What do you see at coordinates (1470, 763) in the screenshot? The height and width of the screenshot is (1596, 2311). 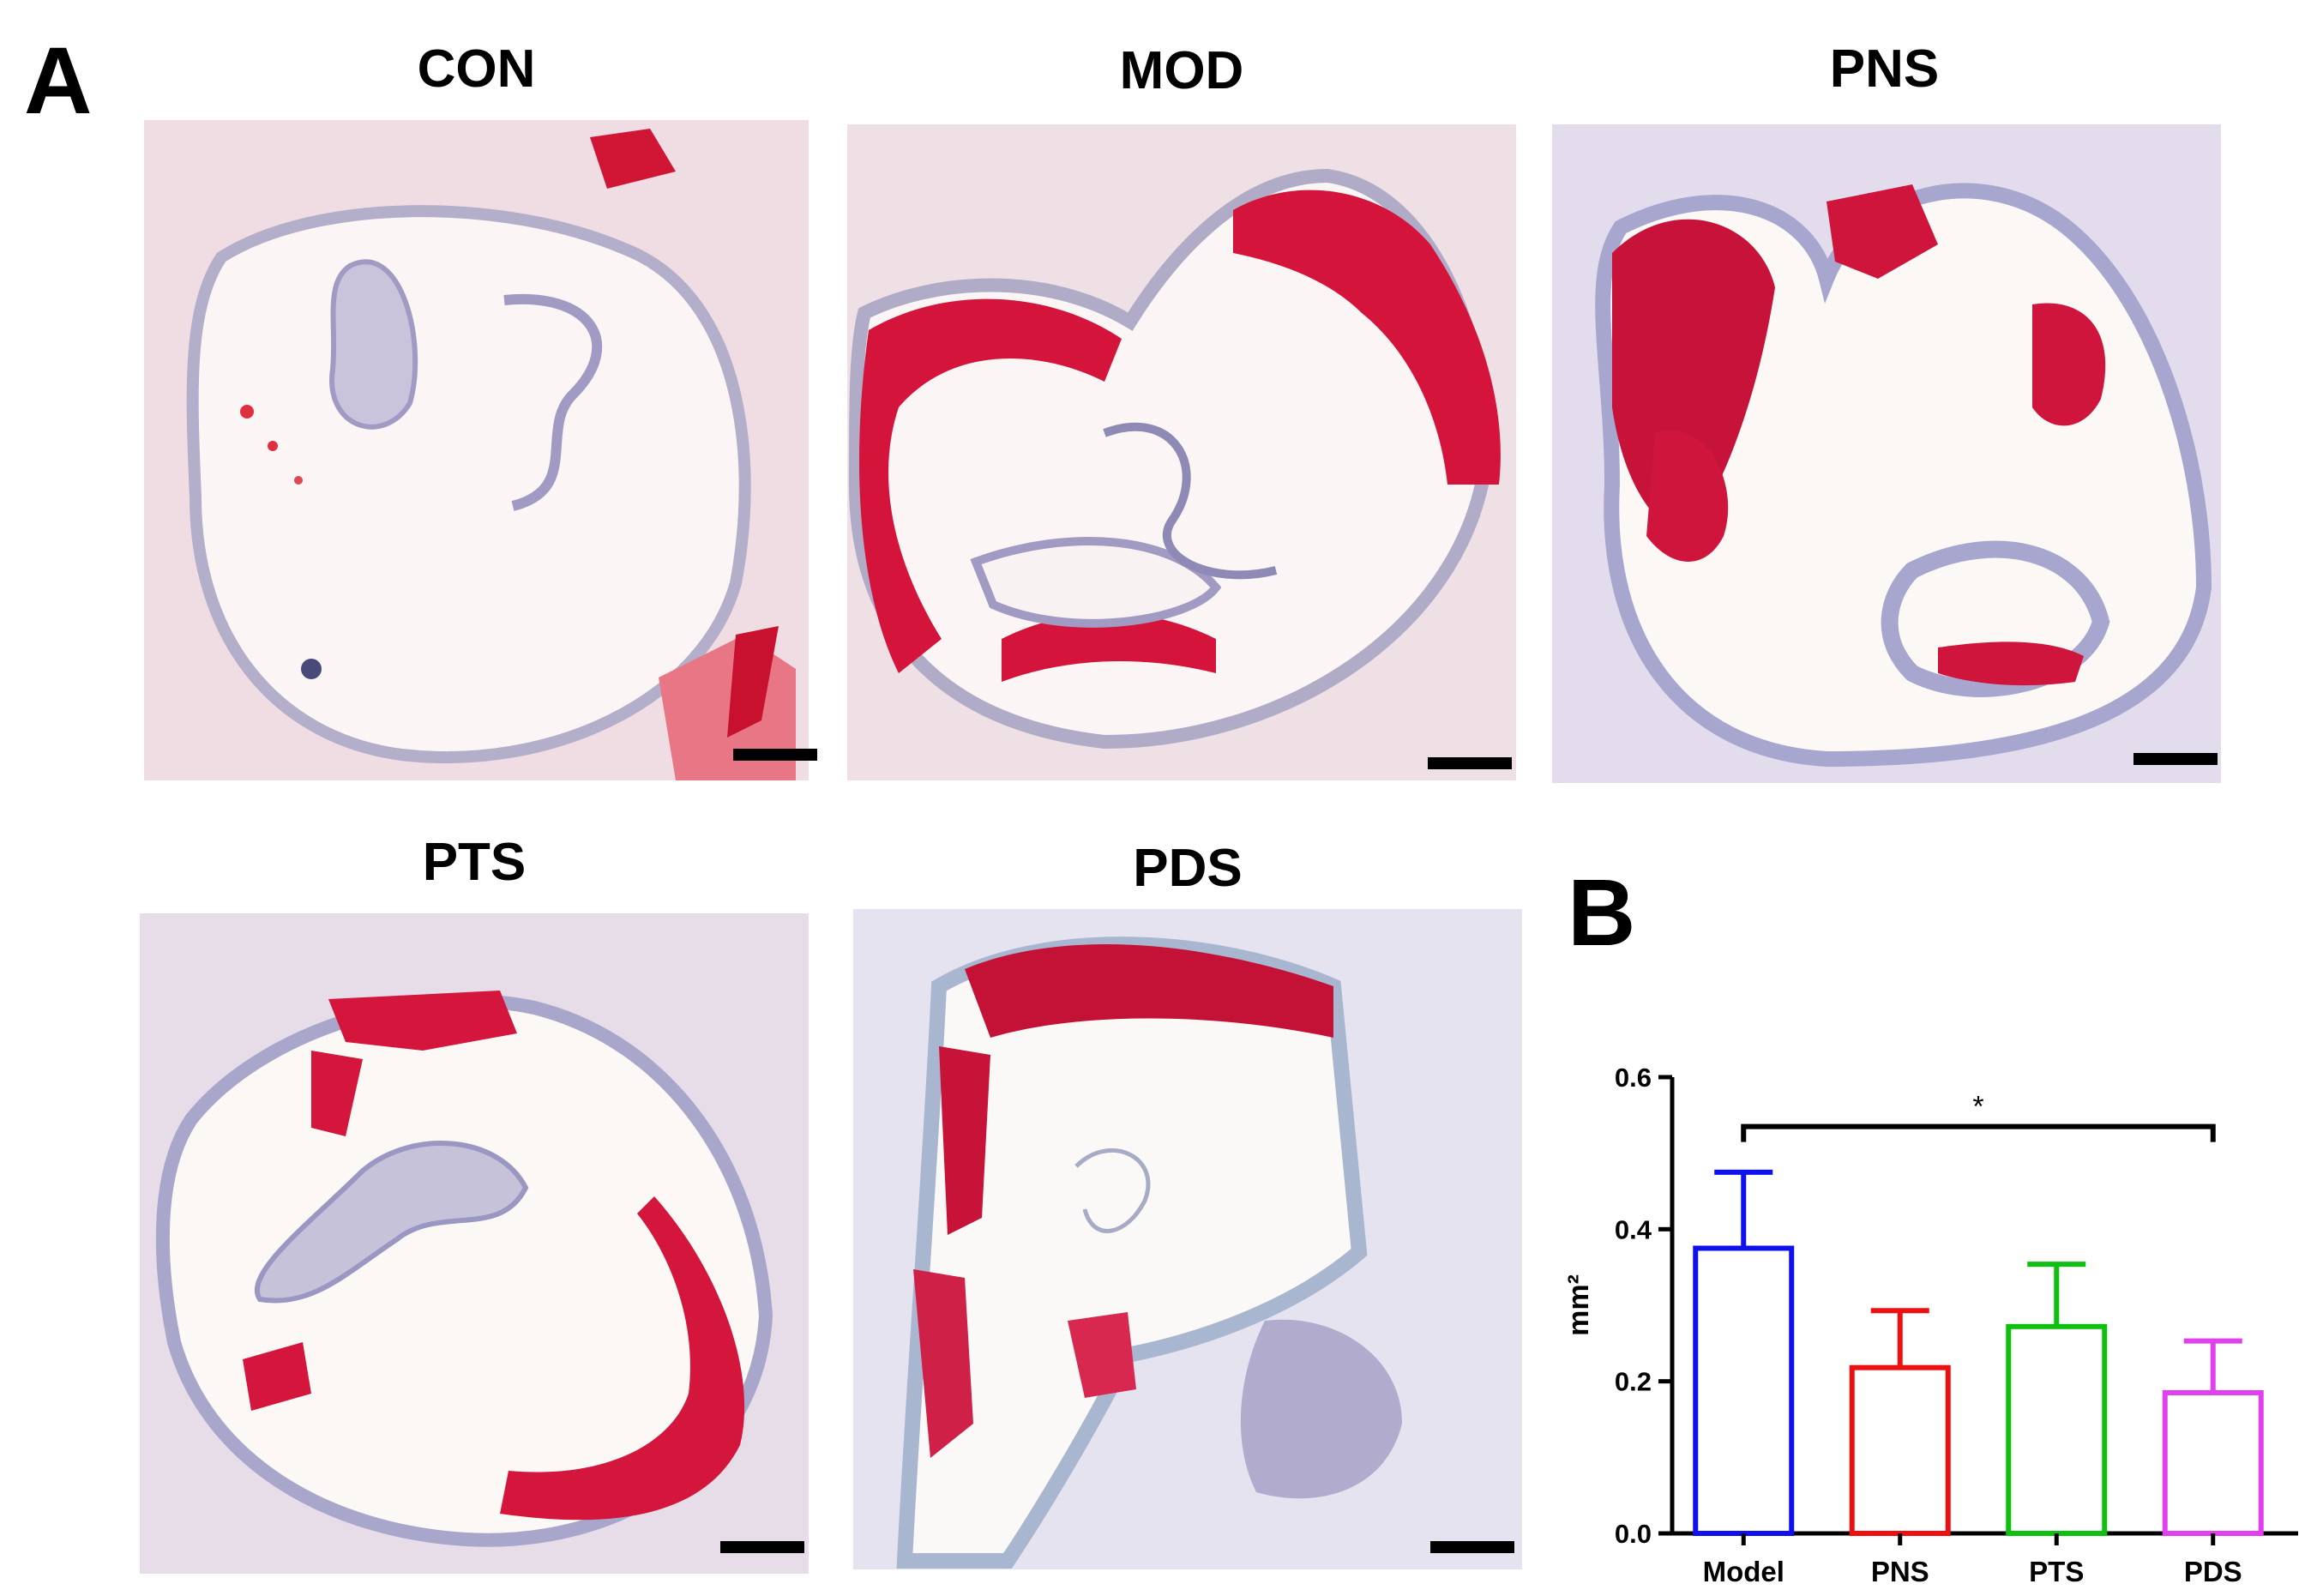 I see `scale-bar-mod` at bounding box center [1470, 763].